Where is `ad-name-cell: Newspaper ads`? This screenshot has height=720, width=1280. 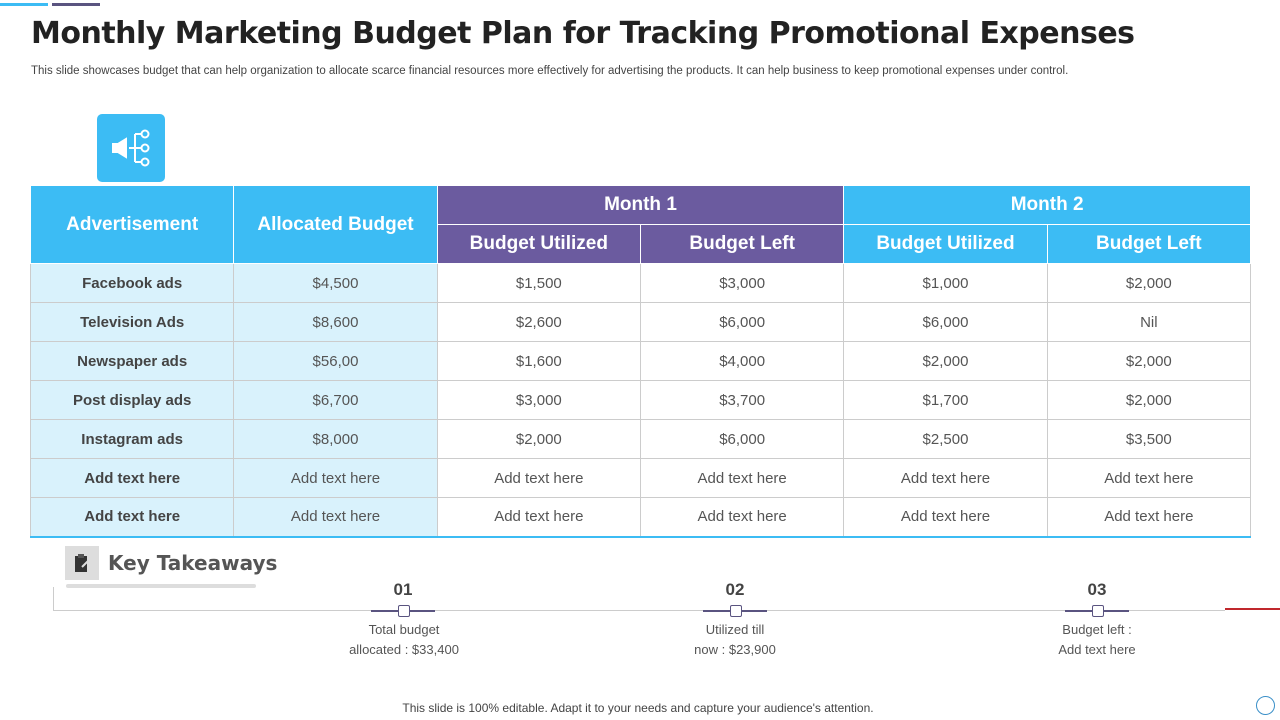
ad-name-cell: Newspaper ads is located at coordinates (132, 361).